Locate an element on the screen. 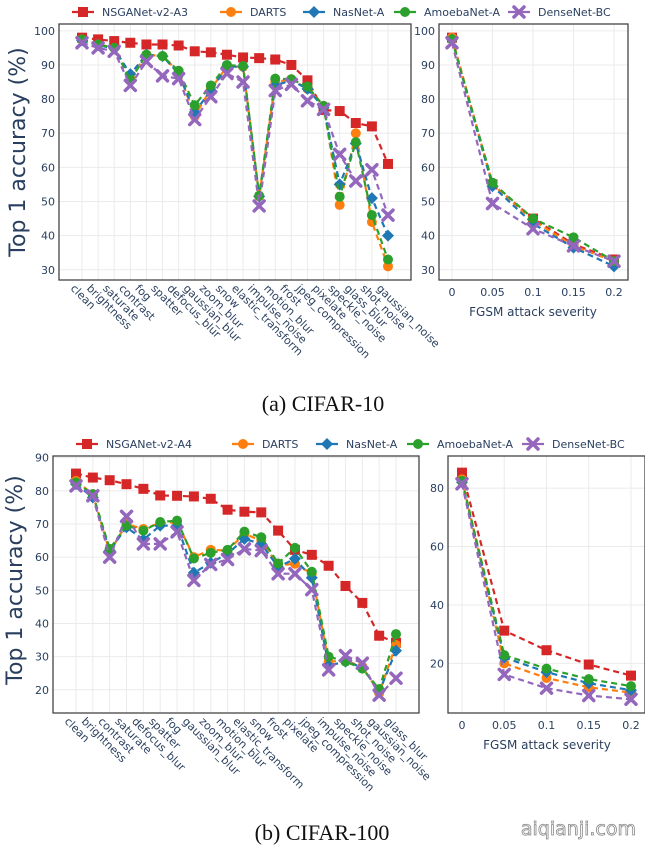  legend-item-nsganet: NSGANet-v2-A4 is located at coordinates (134, 444).